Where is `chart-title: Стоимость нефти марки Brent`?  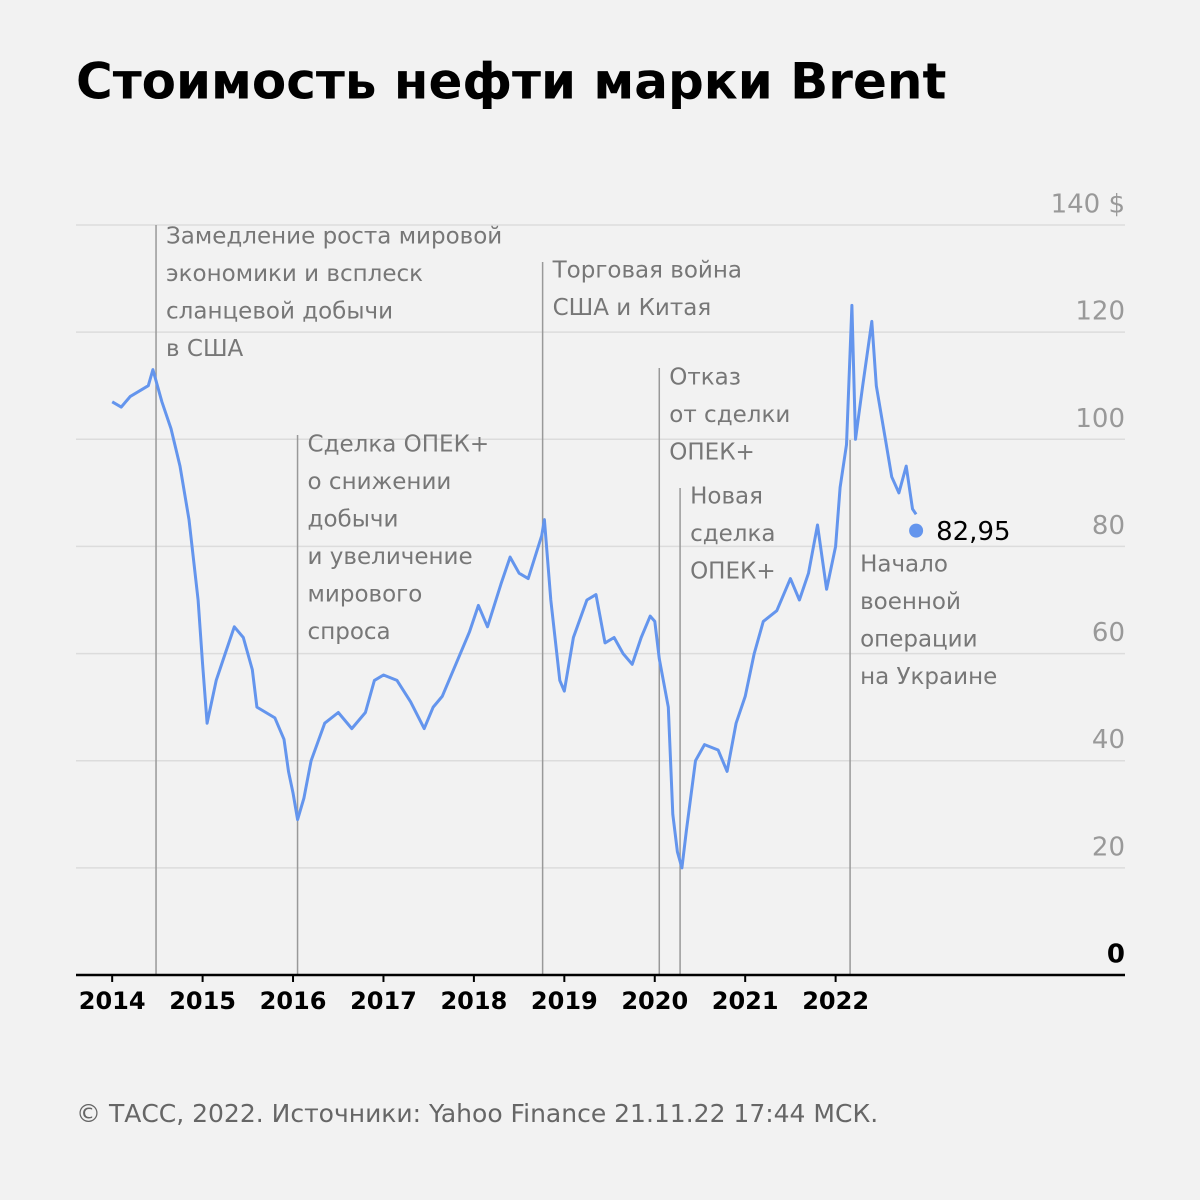
chart-title: Стоимость нефти марки Brent is located at coordinates (511, 82).